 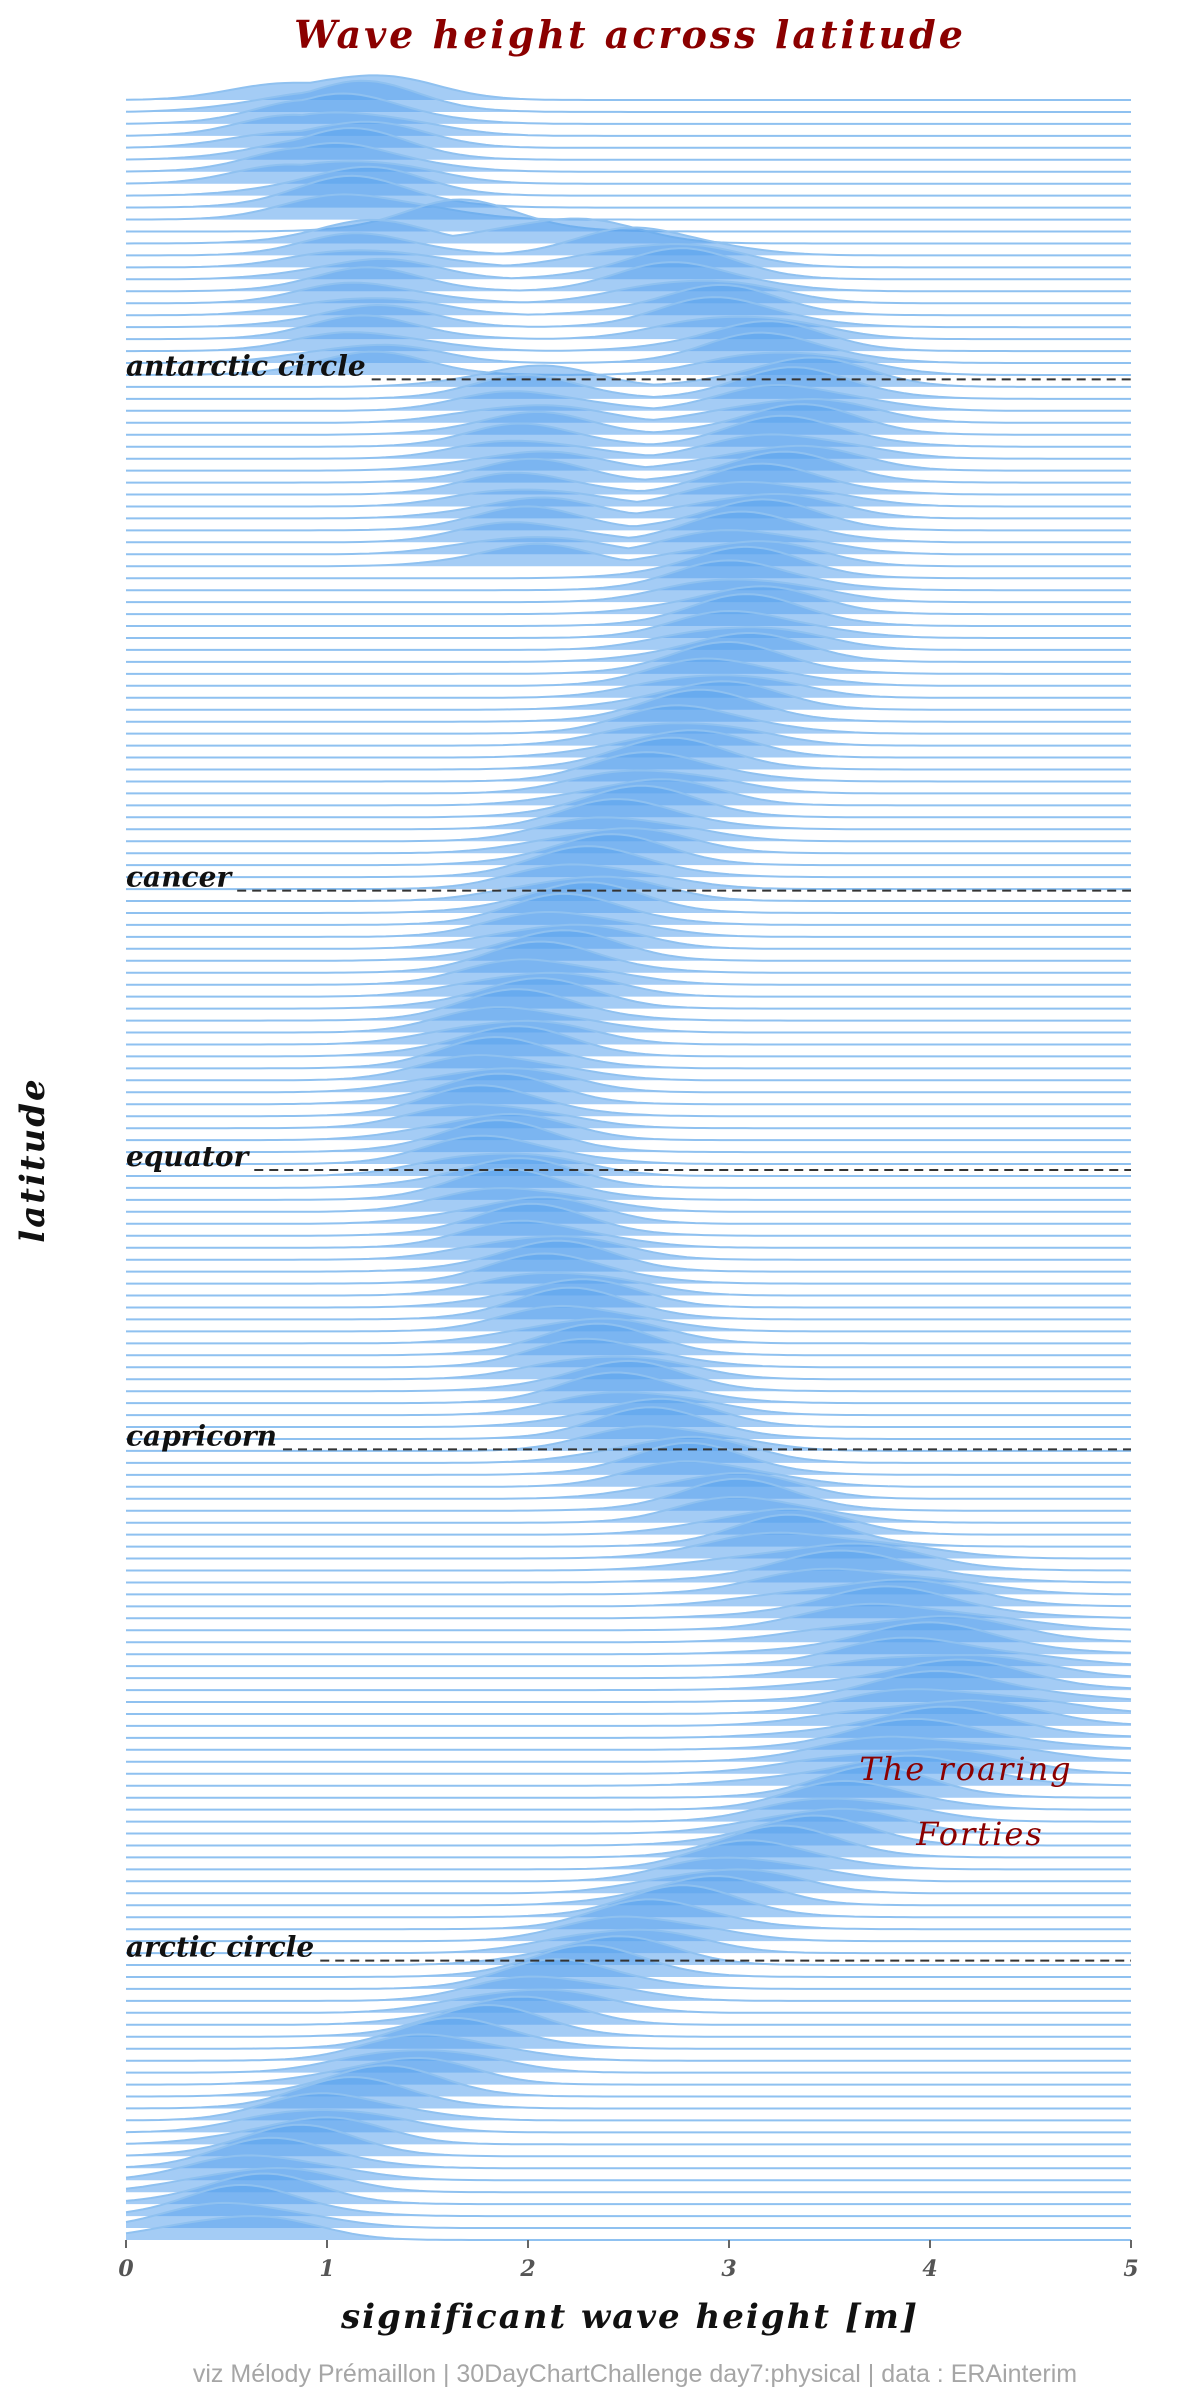 What do you see at coordinates (965, 1769) in the screenshot?
I see `annotation-line-1: The roaring` at bounding box center [965, 1769].